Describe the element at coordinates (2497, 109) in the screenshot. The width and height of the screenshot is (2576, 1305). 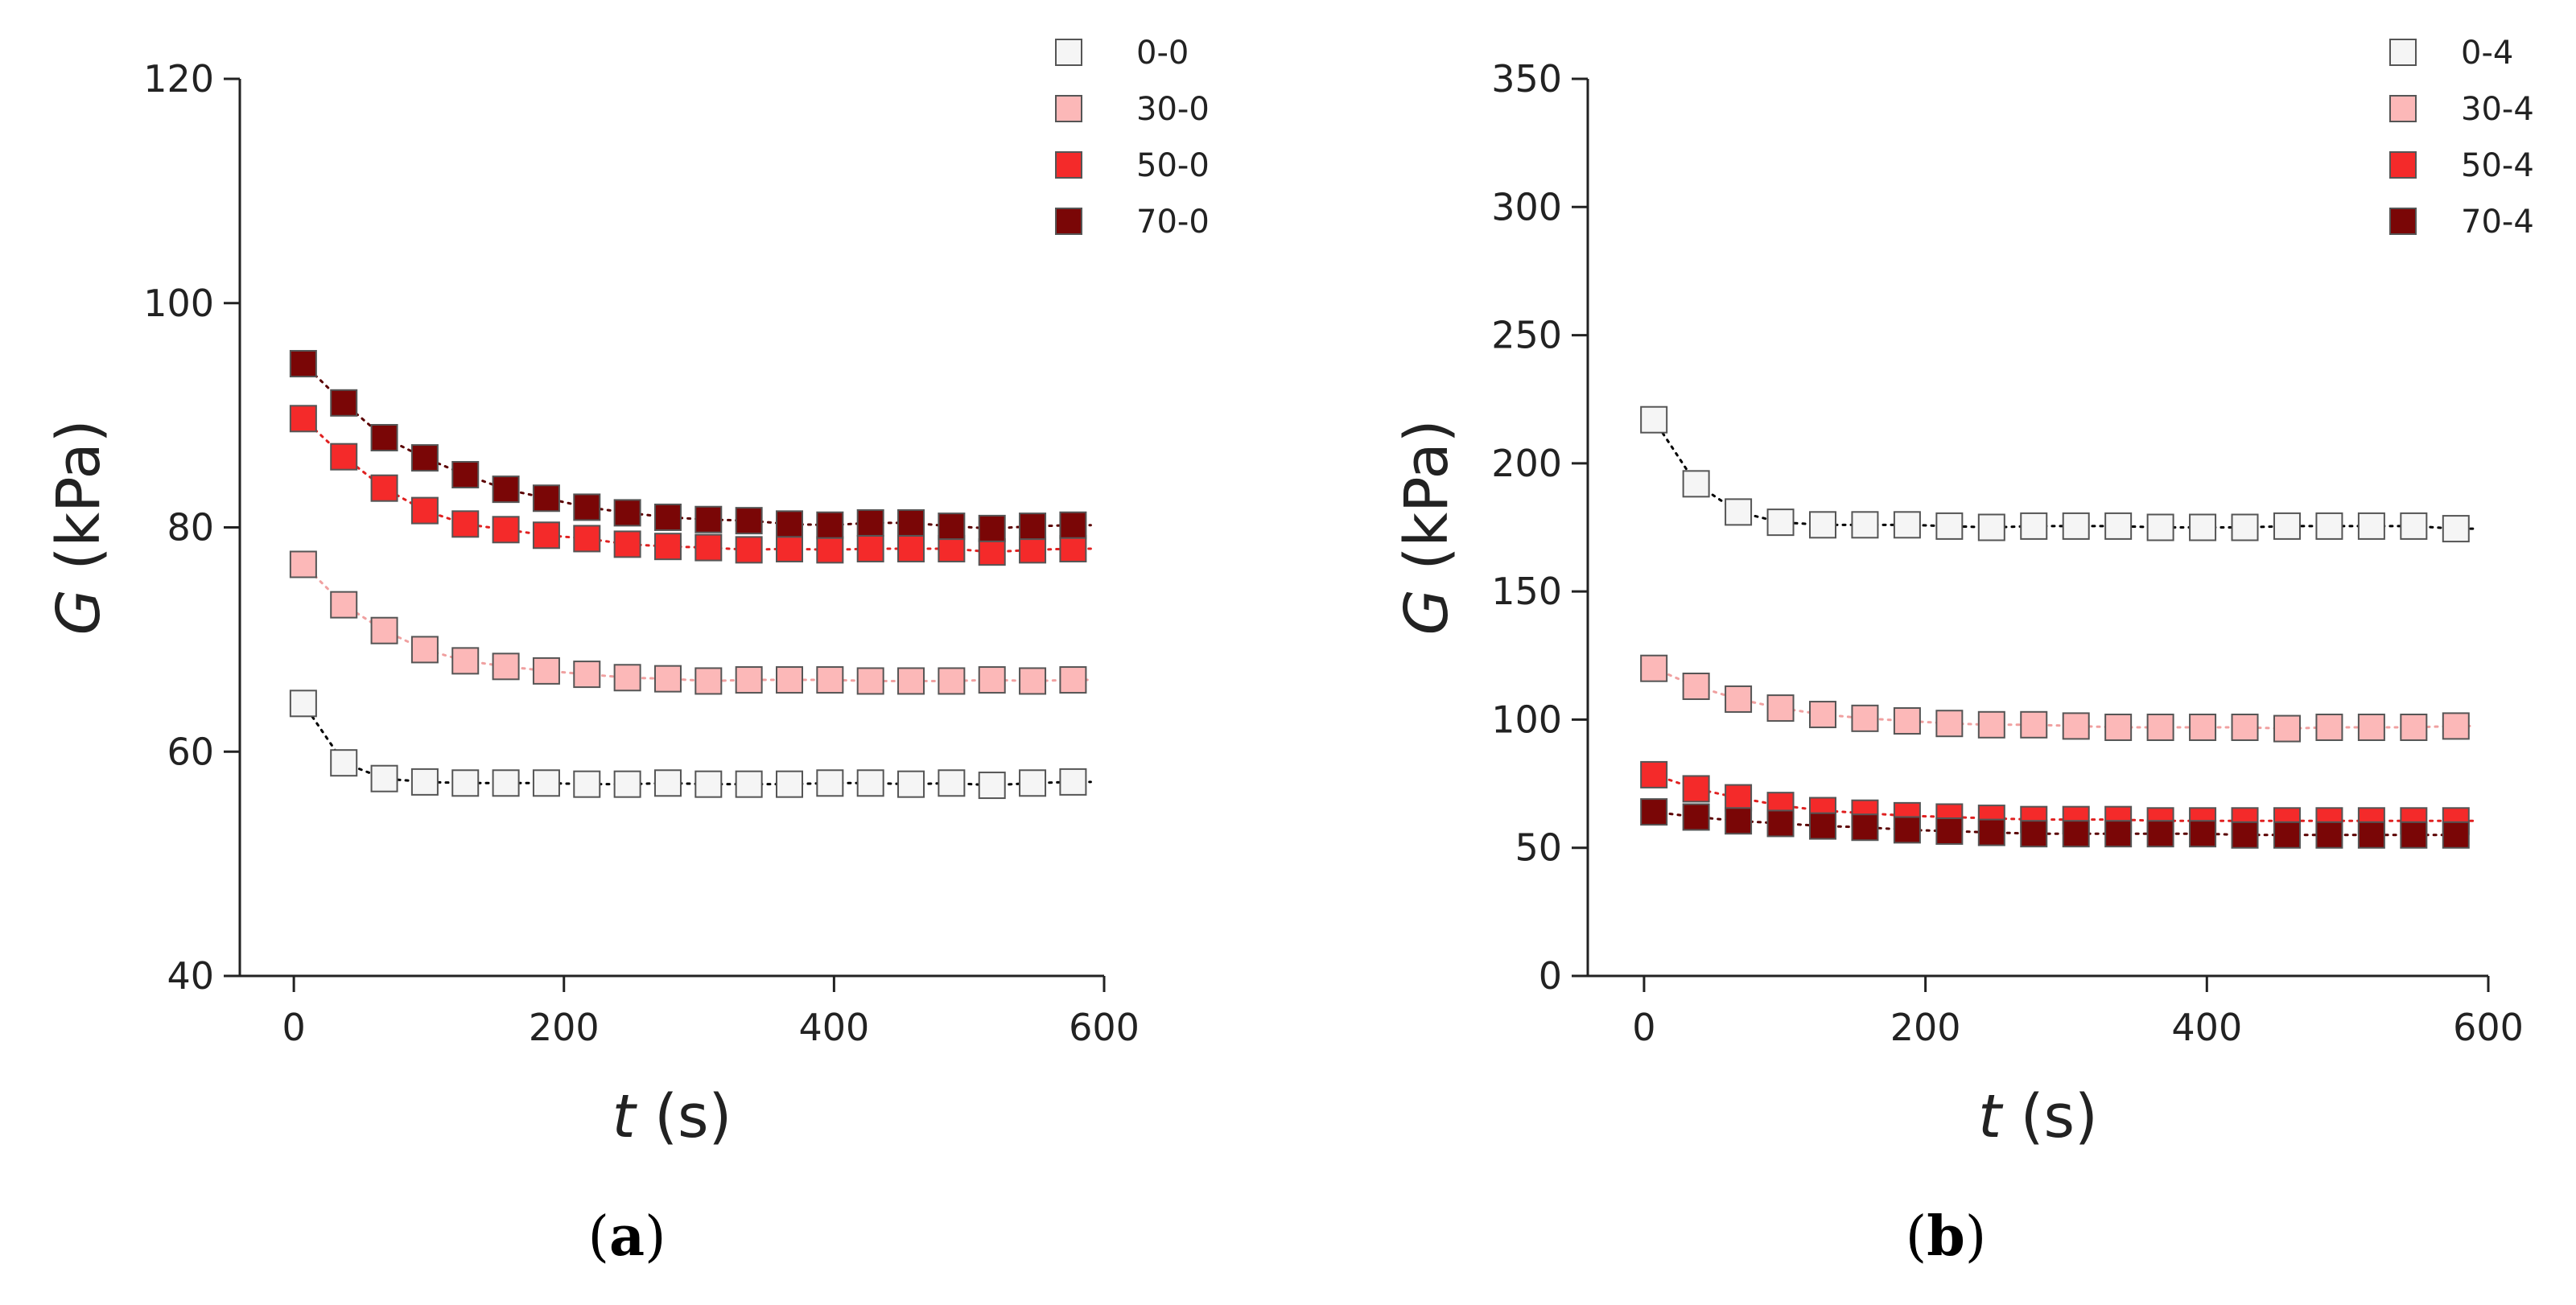
I see `legend-label: 30-4` at that location.